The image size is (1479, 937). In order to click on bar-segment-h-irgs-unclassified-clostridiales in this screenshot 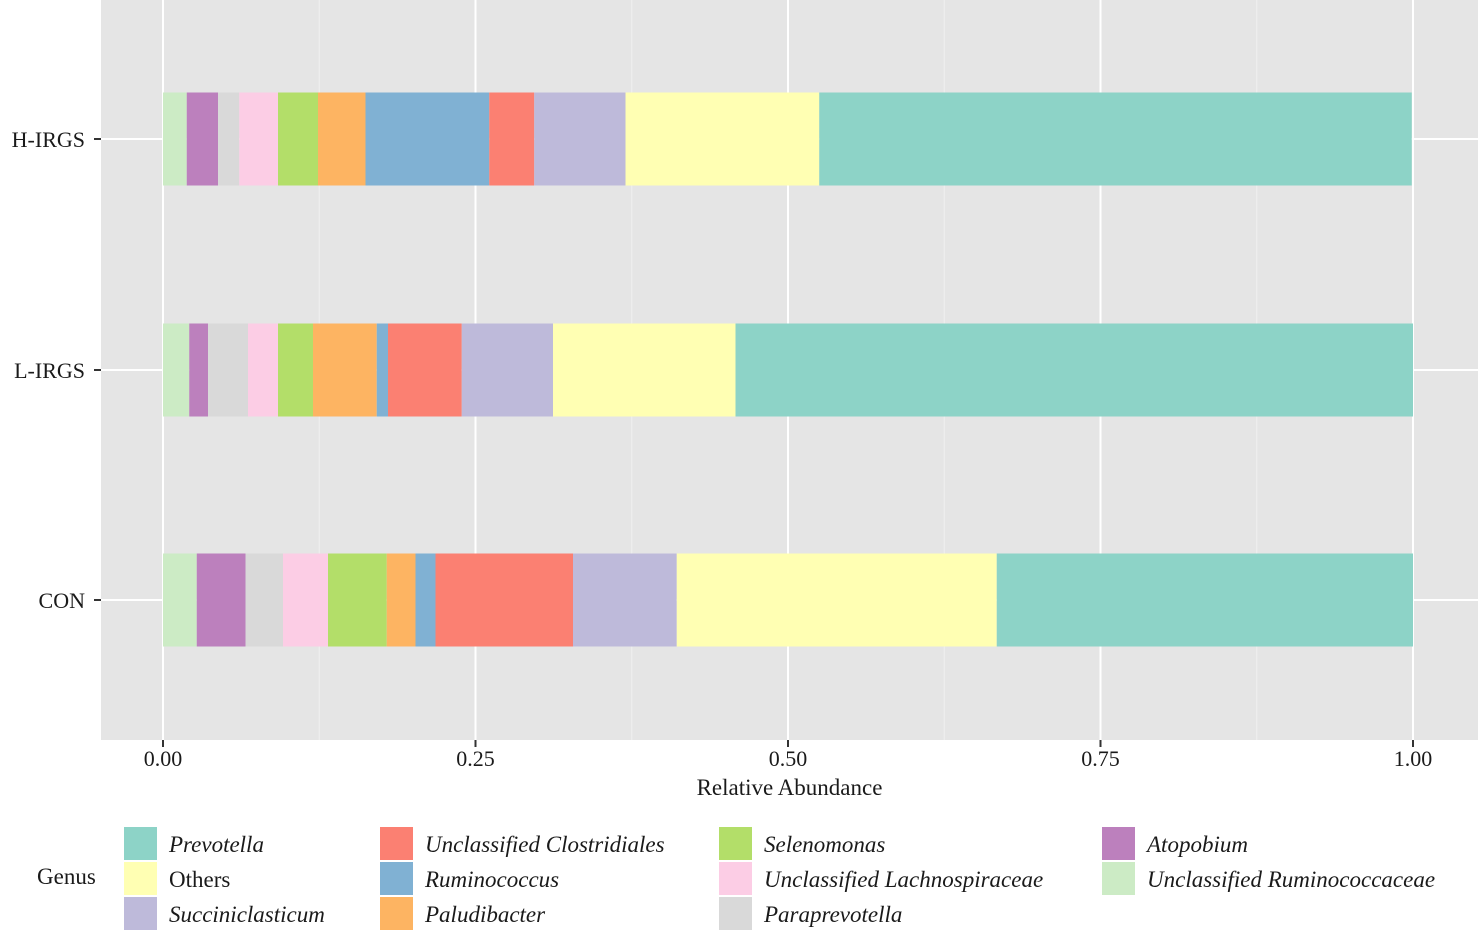, I will do `click(512, 139)`.